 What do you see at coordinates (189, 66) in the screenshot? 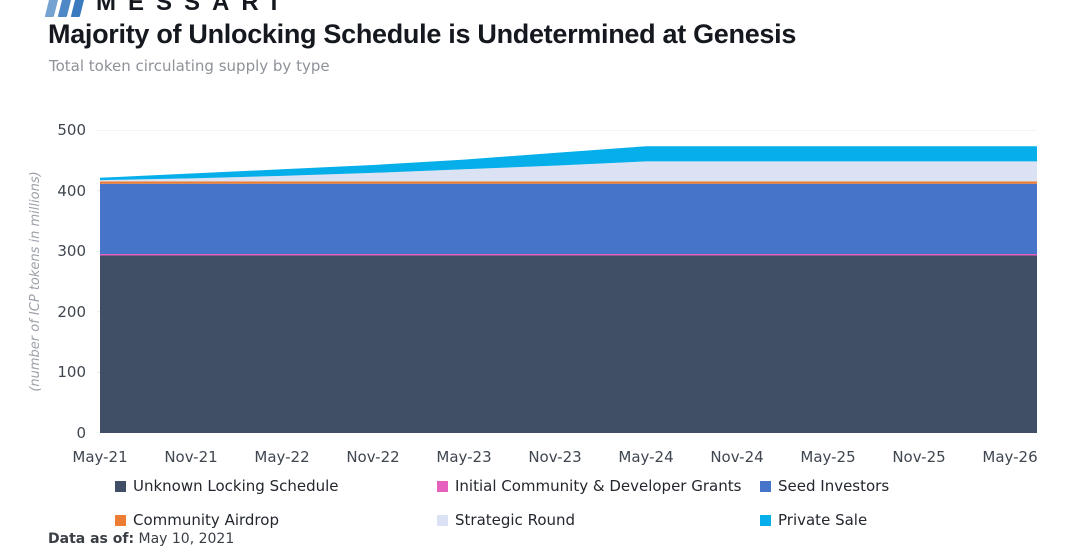
I see `chart-subtitle: Total token circulating supply by type` at bounding box center [189, 66].